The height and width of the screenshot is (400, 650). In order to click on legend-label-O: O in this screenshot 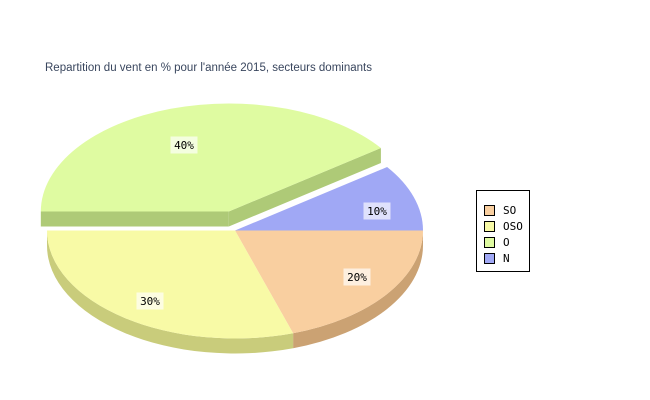, I will do `click(506, 242)`.